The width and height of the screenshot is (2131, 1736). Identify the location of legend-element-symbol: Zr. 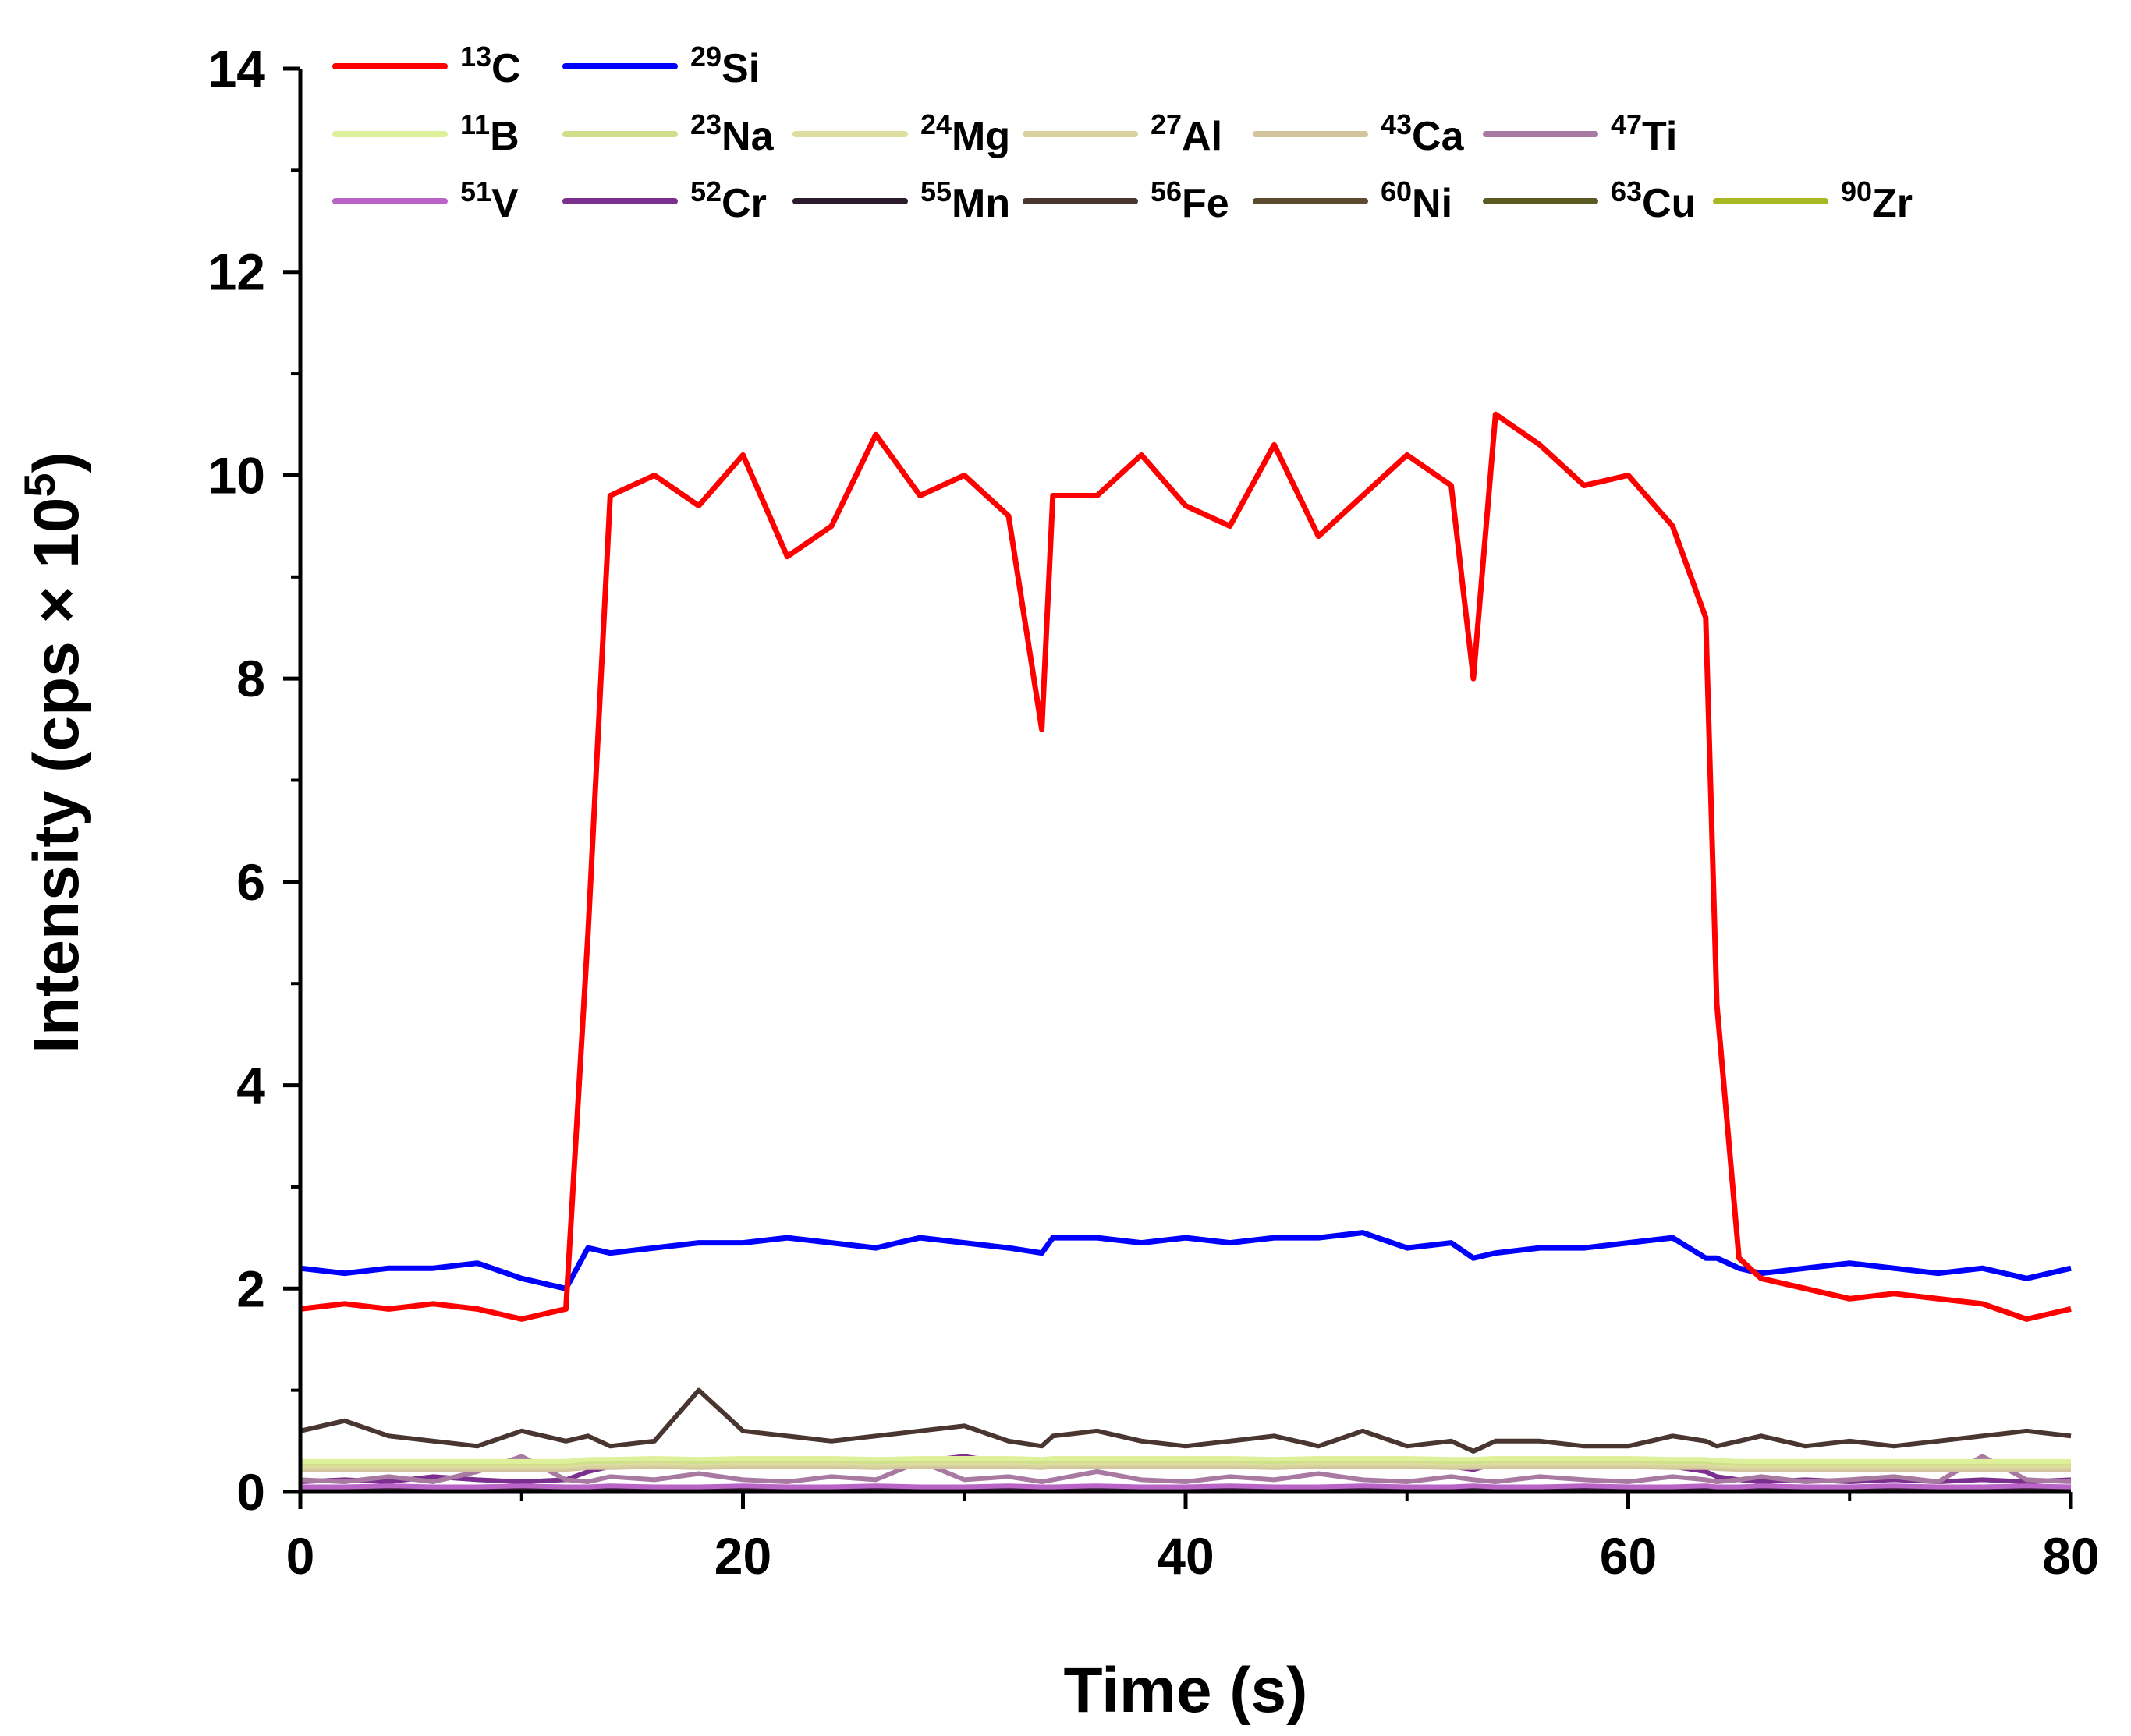
(1892, 203).